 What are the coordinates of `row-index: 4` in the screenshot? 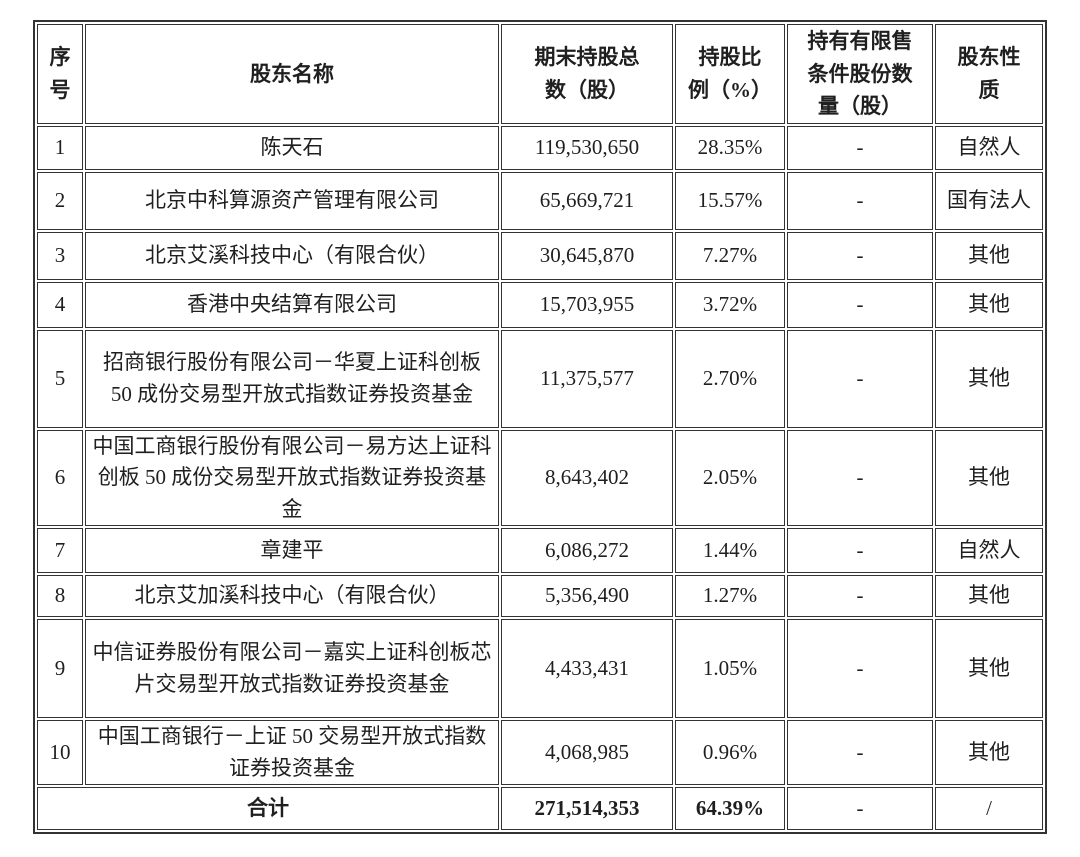 It's located at (60, 304).